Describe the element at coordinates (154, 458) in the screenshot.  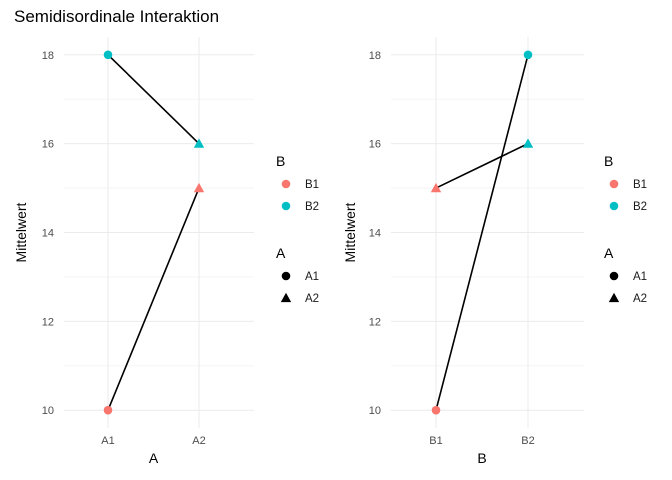
I see `x-axis-title: A` at that location.